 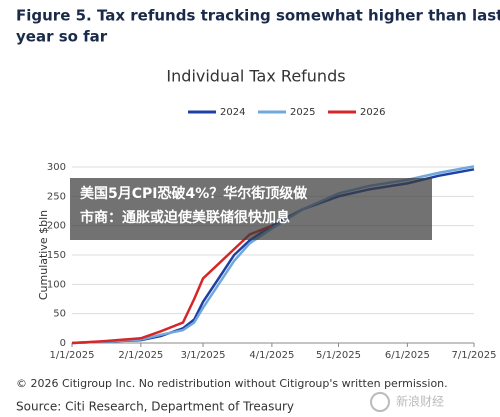 What do you see at coordinates (185, 217) in the screenshot?
I see `banner-text: 市商：通胀或迫使美联储很快加息` at bounding box center [185, 217].